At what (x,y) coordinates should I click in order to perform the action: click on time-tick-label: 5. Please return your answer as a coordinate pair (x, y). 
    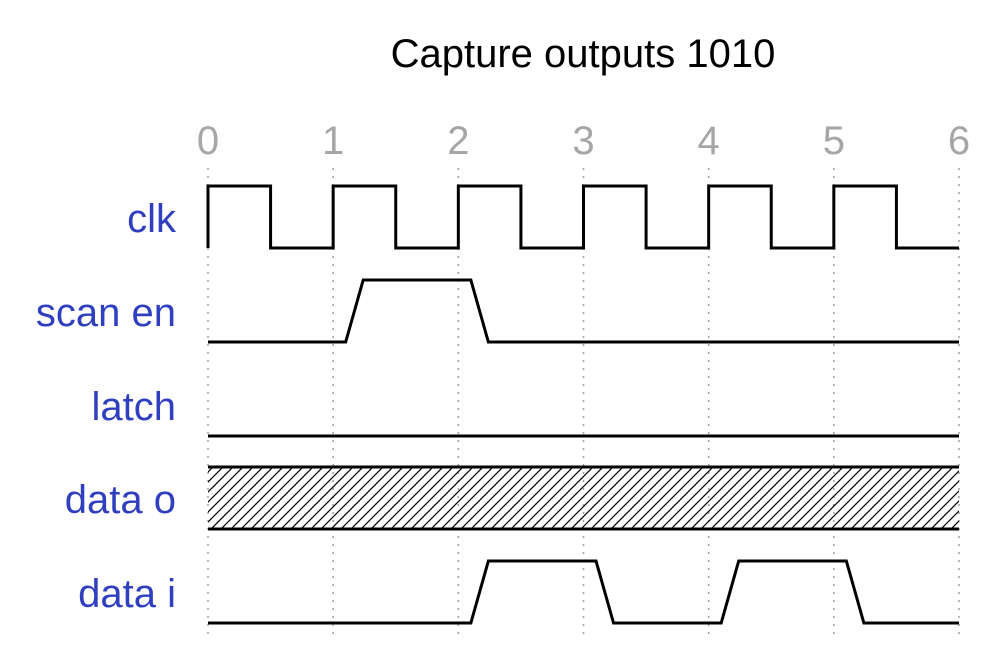
    Looking at the image, I should click on (834, 141).